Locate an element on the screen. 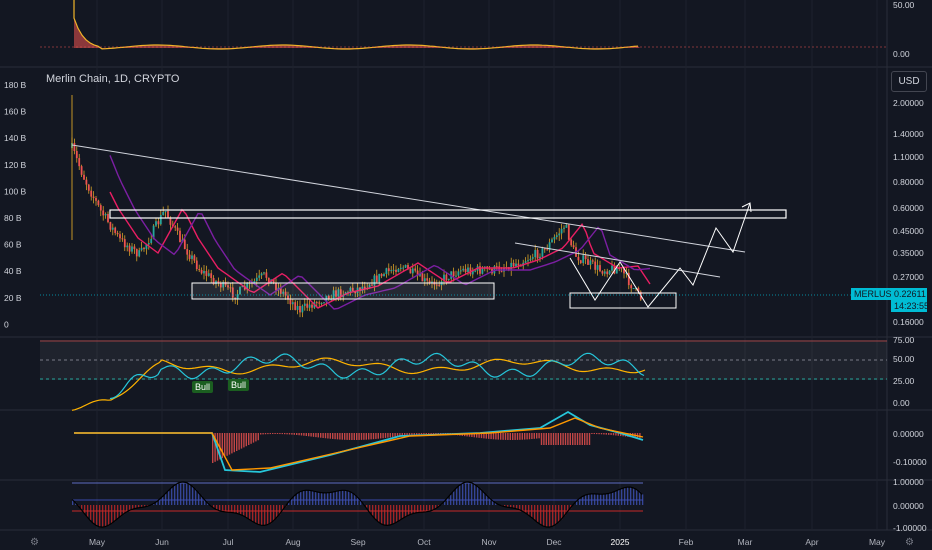  top-axis-label: 50.00 is located at coordinates (904, 5).